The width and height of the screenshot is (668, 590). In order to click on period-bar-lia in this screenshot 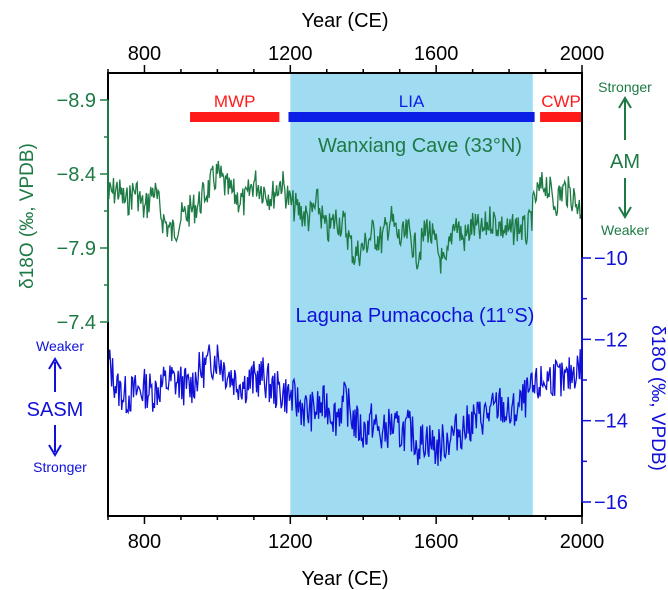, I will do `click(411, 117)`.